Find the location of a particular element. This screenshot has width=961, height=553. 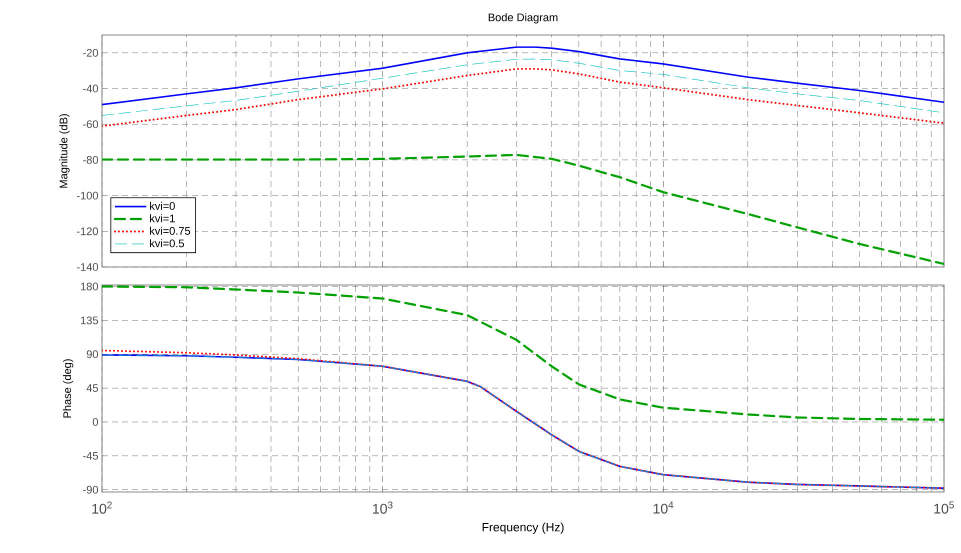

legend-label: kvi=1 is located at coordinates (162, 218).